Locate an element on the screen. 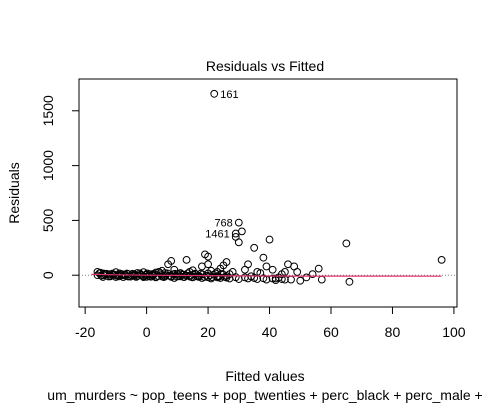 Image resolution: width=494 pixels, height=405 pixels. outlier-label: 161 is located at coordinates (229, 95).